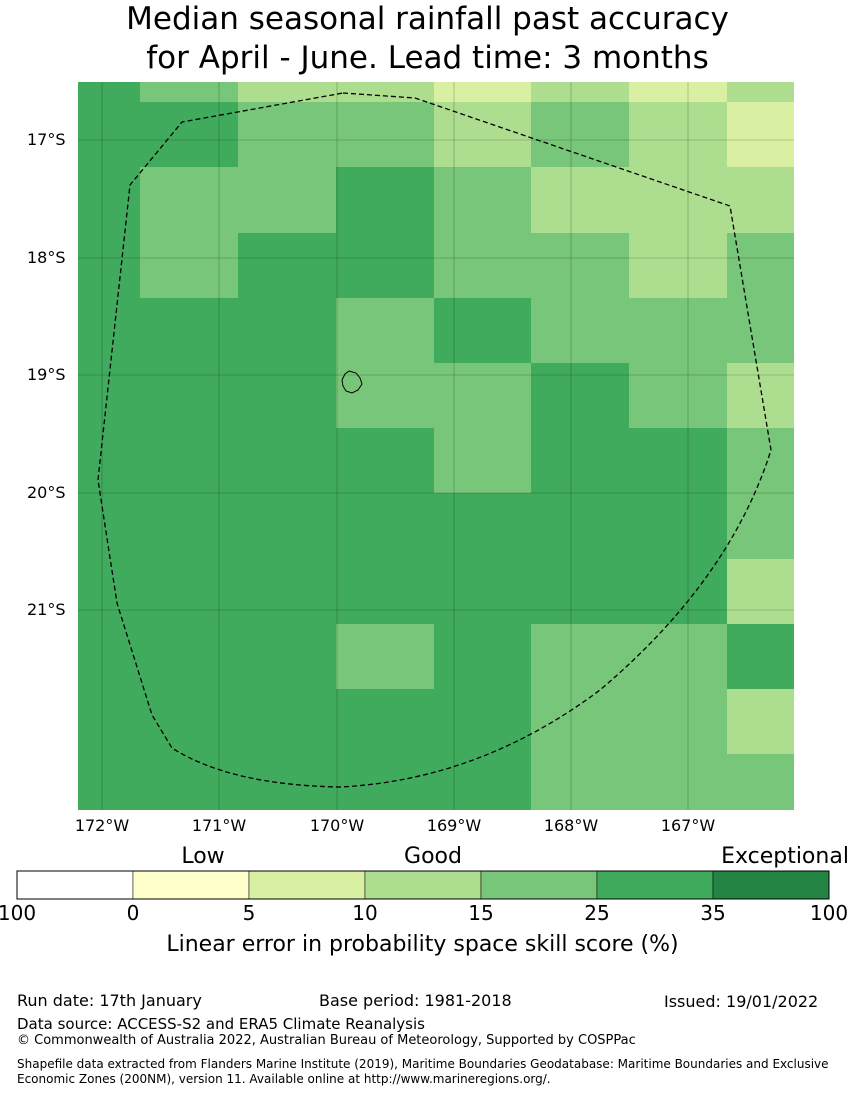 The image size is (855, 1095). What do you see at coordinates (741, 1001) in the screenshot?
I see `issued-date: Issued: 19/01/2022` at bounding box center [741, 1001].